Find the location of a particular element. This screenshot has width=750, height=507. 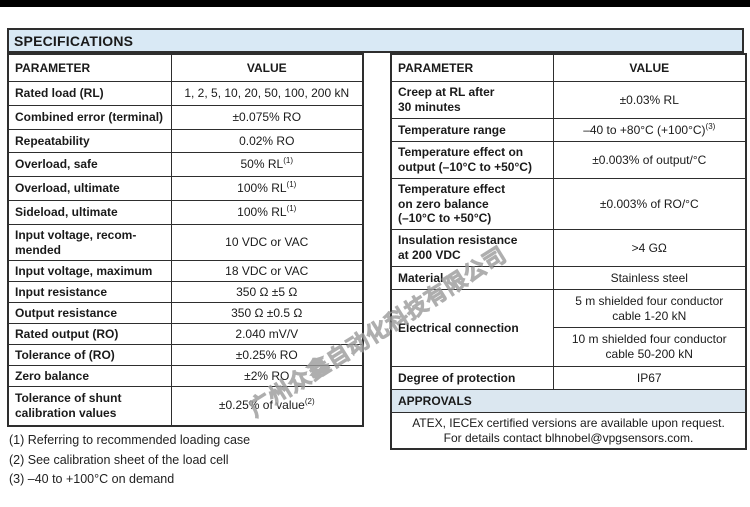

value-cell: IP67 is located at coordinates (649, 378).